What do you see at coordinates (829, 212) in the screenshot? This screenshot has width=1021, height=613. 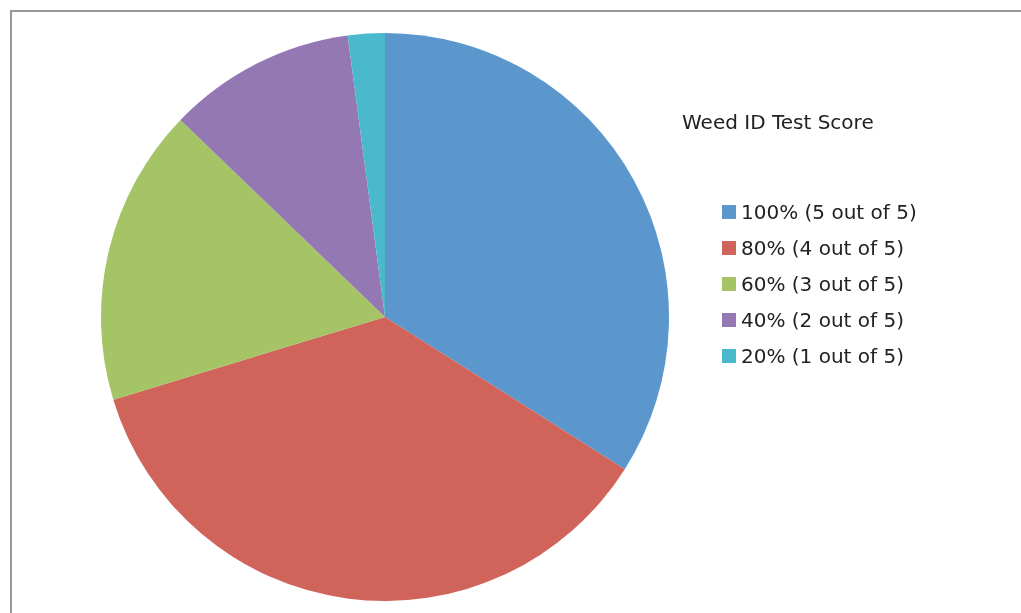 I see `legend-label: 100% (5 out of 5)` at bounding box center [829, 212].